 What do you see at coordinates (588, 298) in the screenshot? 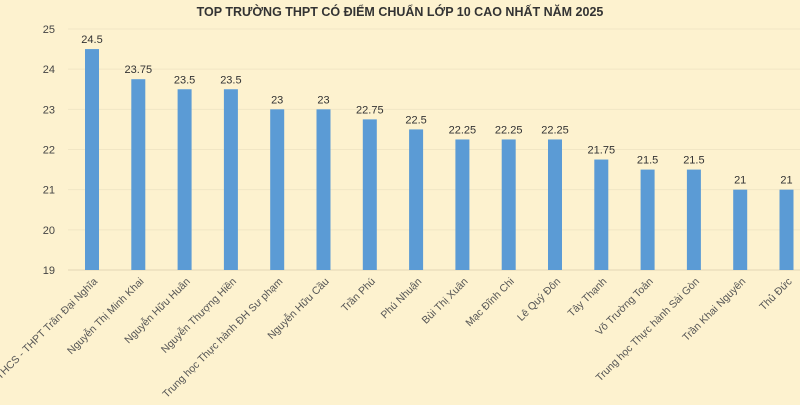
I see `x-tick-label: Tây Thạnh` at bounding box center [588, 298].